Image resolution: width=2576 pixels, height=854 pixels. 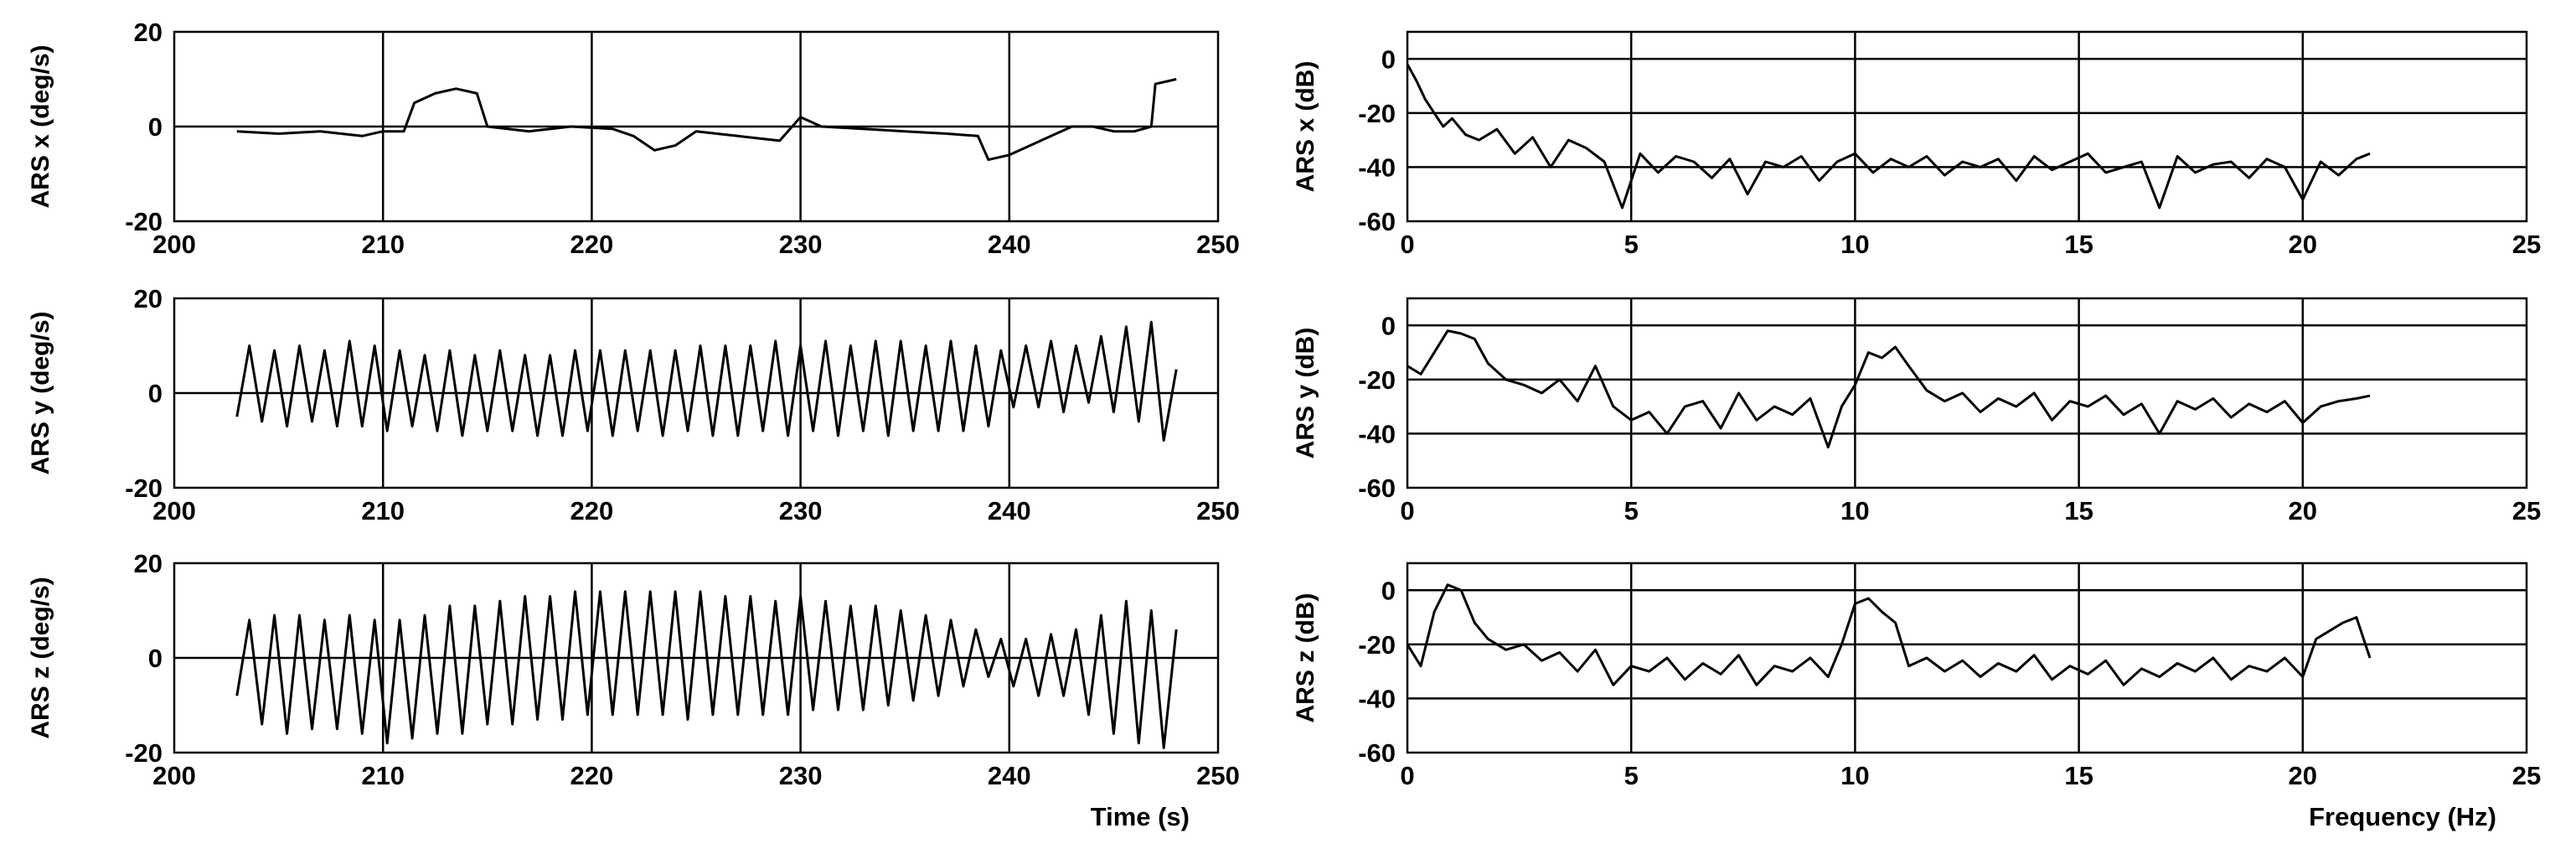 I want to click on panel-ars-y-time: 200 210 220 230 240 250 -20 0 20 ARS y (deg/s), so click(x=633, y=405).